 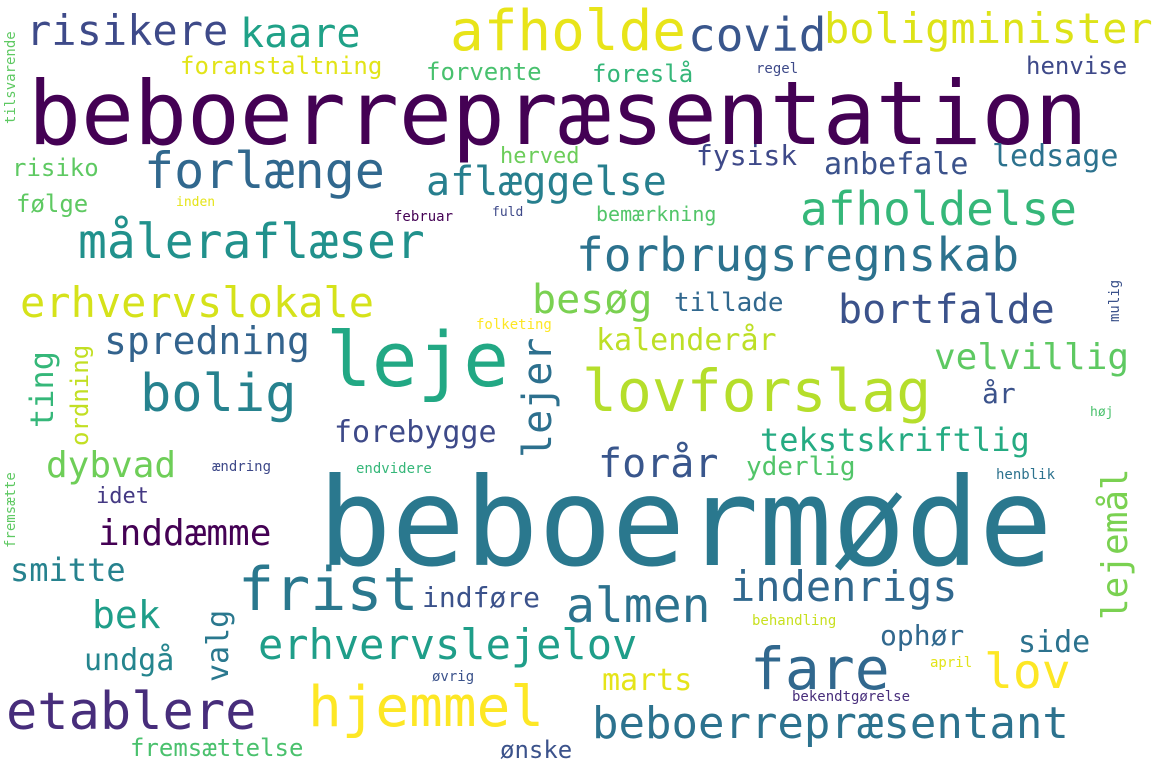 What do you see at coordinates (1115, 300) in the screenshot?
I see `word-mulig: mulig` at bounding box center [1115, 300].